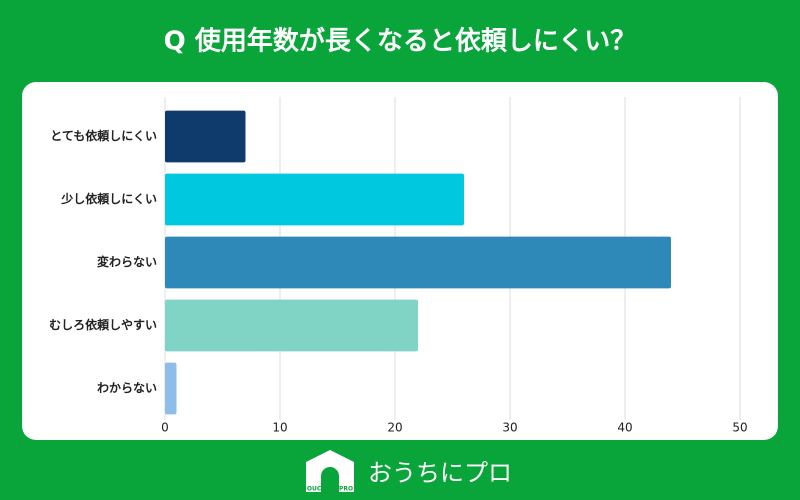  What do you see at coordinates (127, 388) in the screenshot?
I see `y-tick-label: わからない` at bounding box center [127, 388].